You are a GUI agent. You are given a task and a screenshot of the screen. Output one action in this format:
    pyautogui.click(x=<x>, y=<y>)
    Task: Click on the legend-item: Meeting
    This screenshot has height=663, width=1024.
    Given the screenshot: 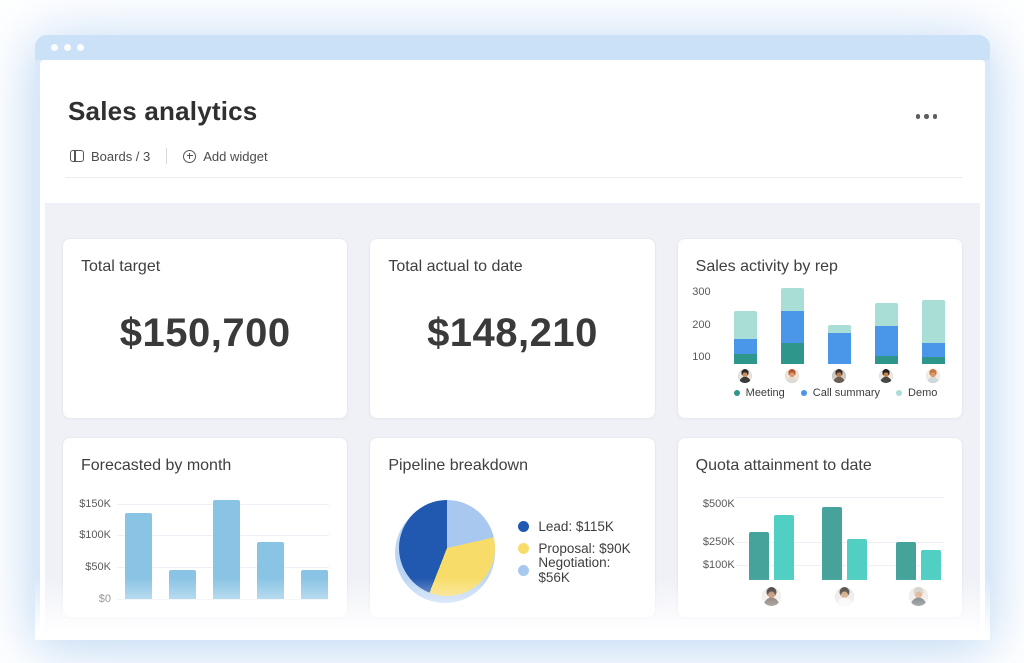 What is the action you would take?
    pyautogui.click(x=759, y=393)
    